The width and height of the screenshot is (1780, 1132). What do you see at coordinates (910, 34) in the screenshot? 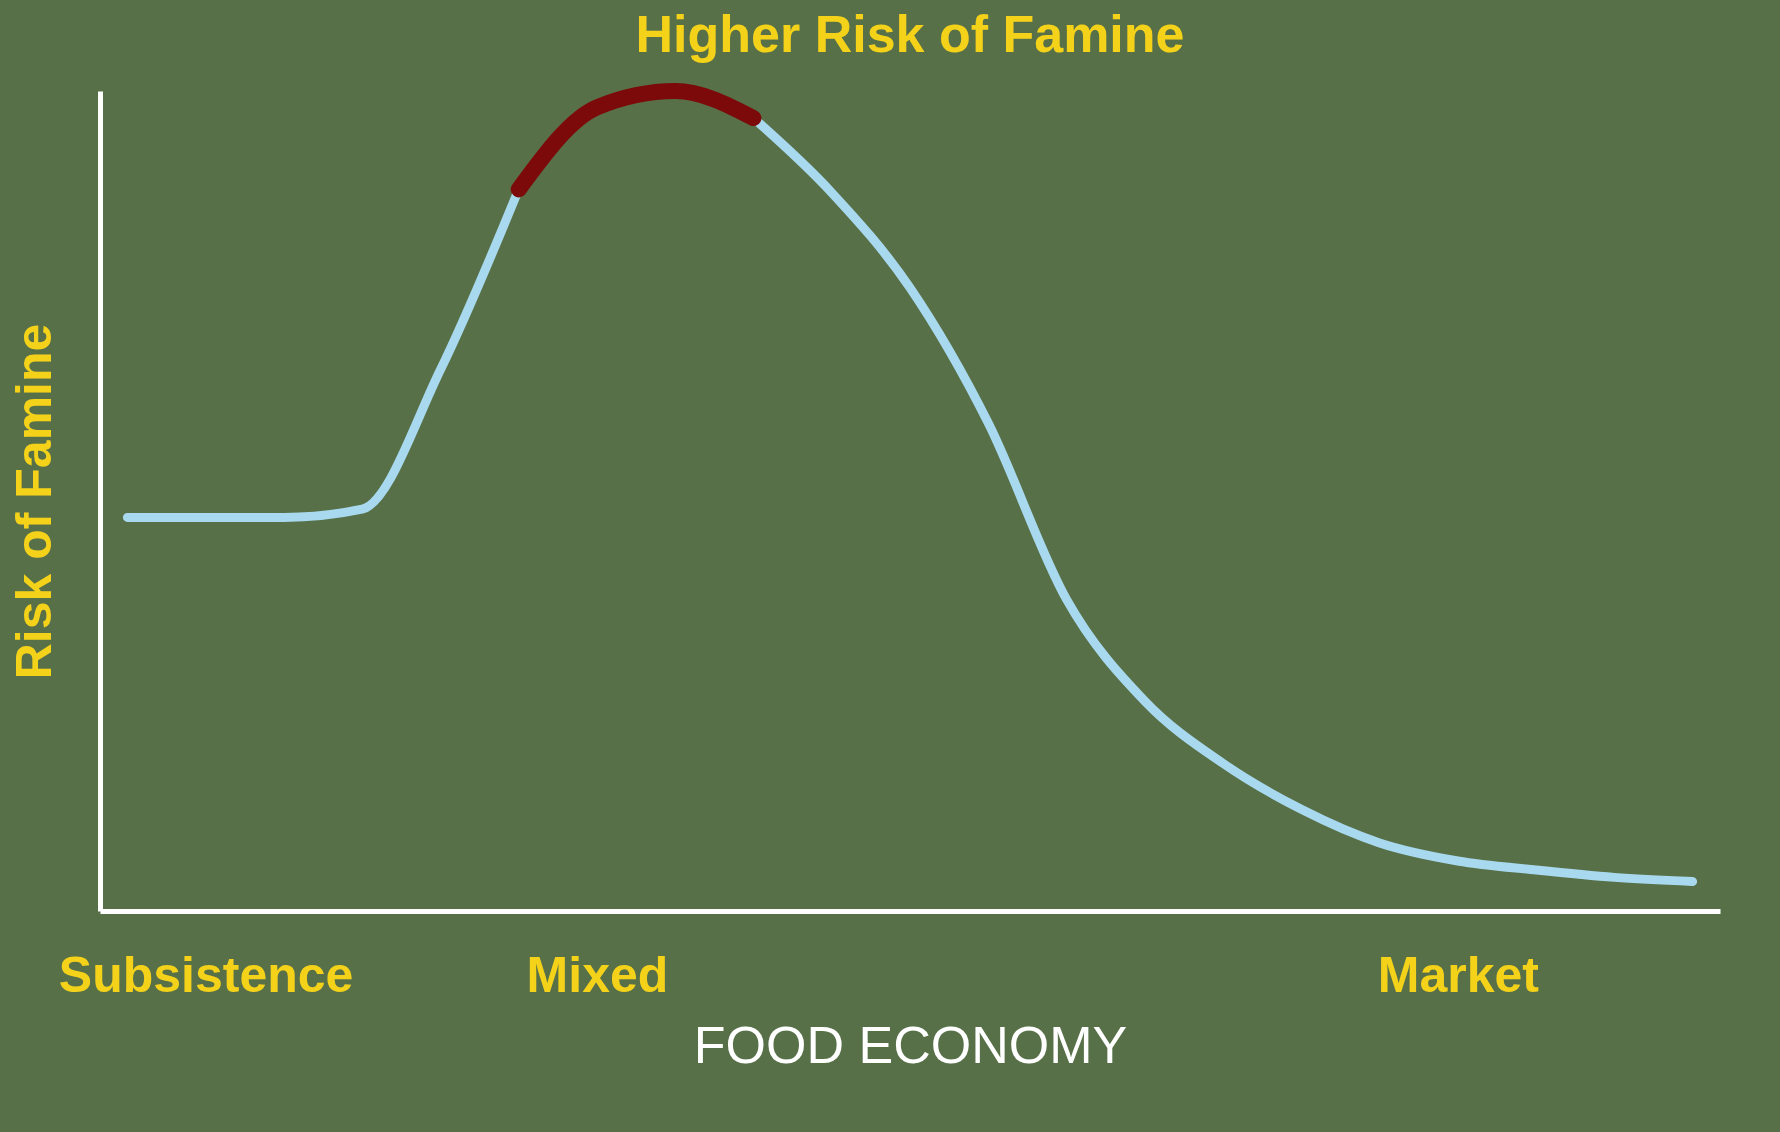
I see `chart-title: Higher Risk of Famine` at bounding box center [910, 34].